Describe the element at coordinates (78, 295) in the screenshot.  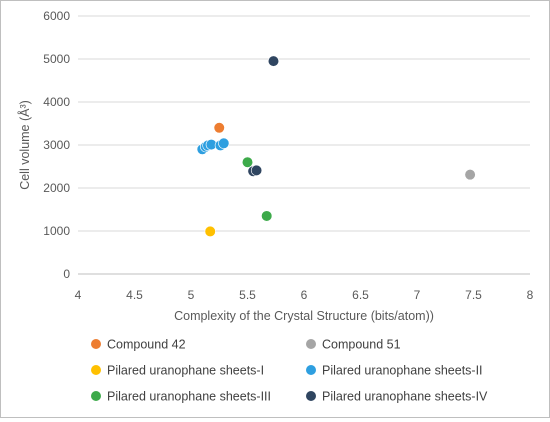
I see `x-tick-label: 4` at that location.